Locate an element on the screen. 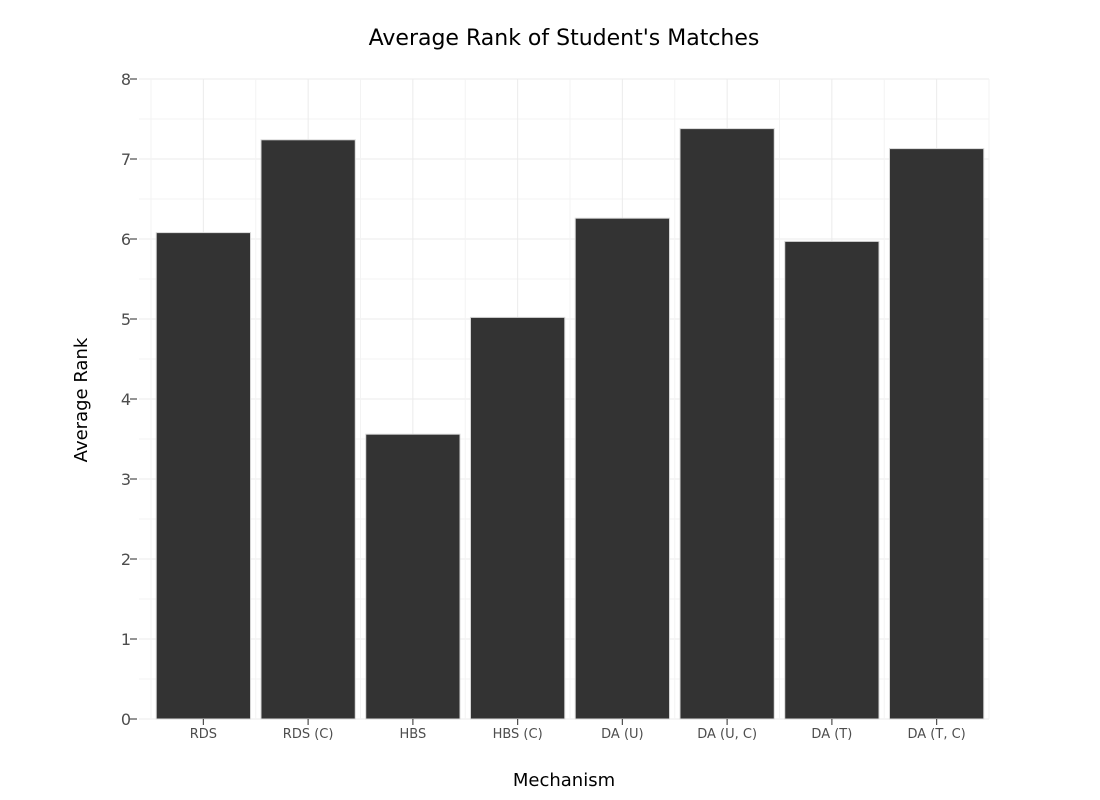 The width and height of the screenshot is (1100, 800). bar-rds-c is located at coordinates (308, 429).